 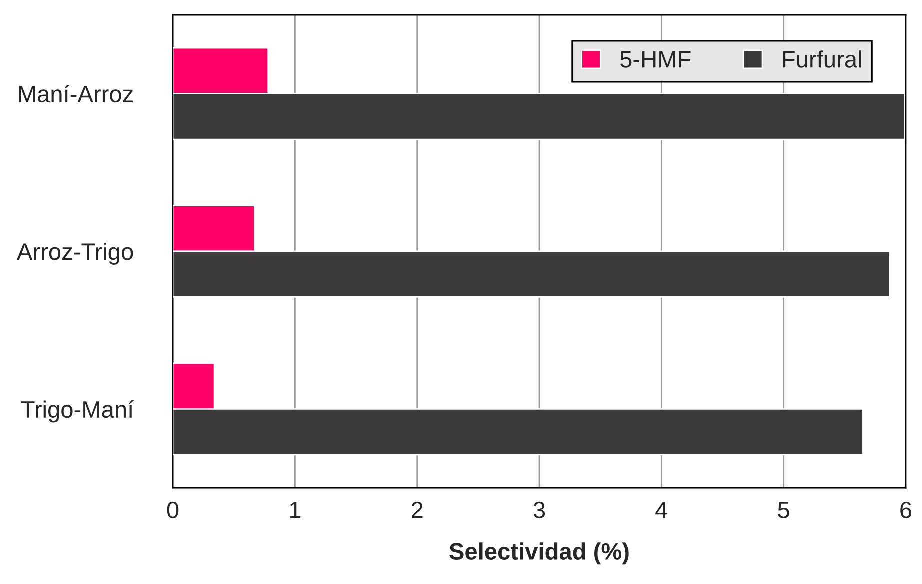 What do you see at coordinates (173, 510) in the screenshot?
I see `x-tick-label: 0` at bounding box center [173, 510].